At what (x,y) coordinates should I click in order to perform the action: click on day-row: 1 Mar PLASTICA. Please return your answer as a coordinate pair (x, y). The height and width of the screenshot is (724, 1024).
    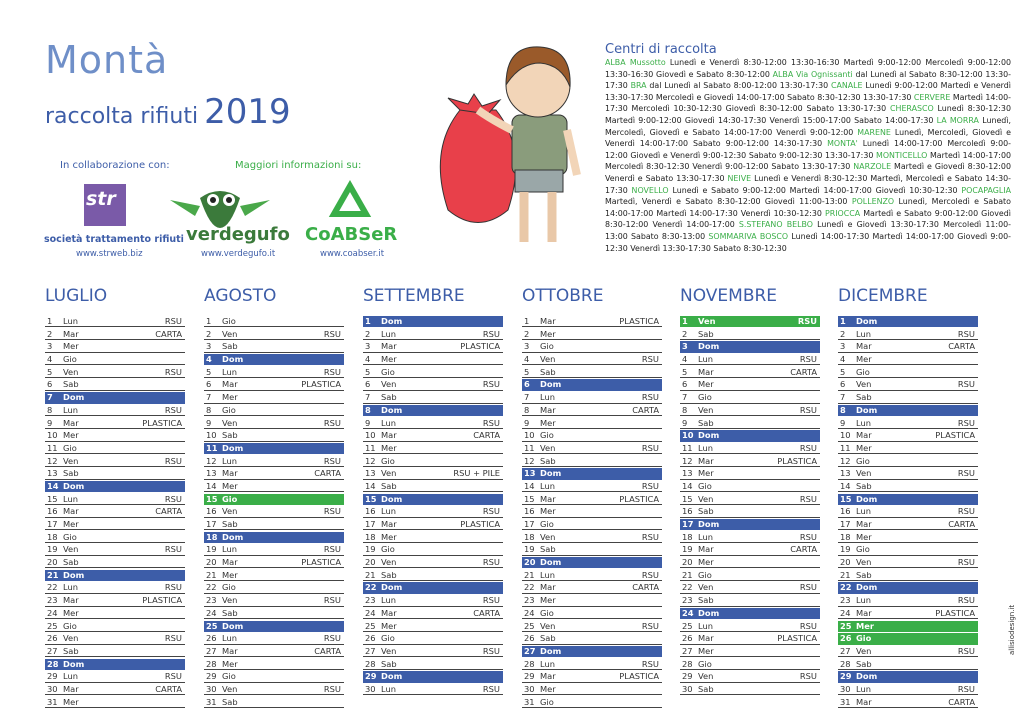
    Looking at the image, I should click on (592, 322).